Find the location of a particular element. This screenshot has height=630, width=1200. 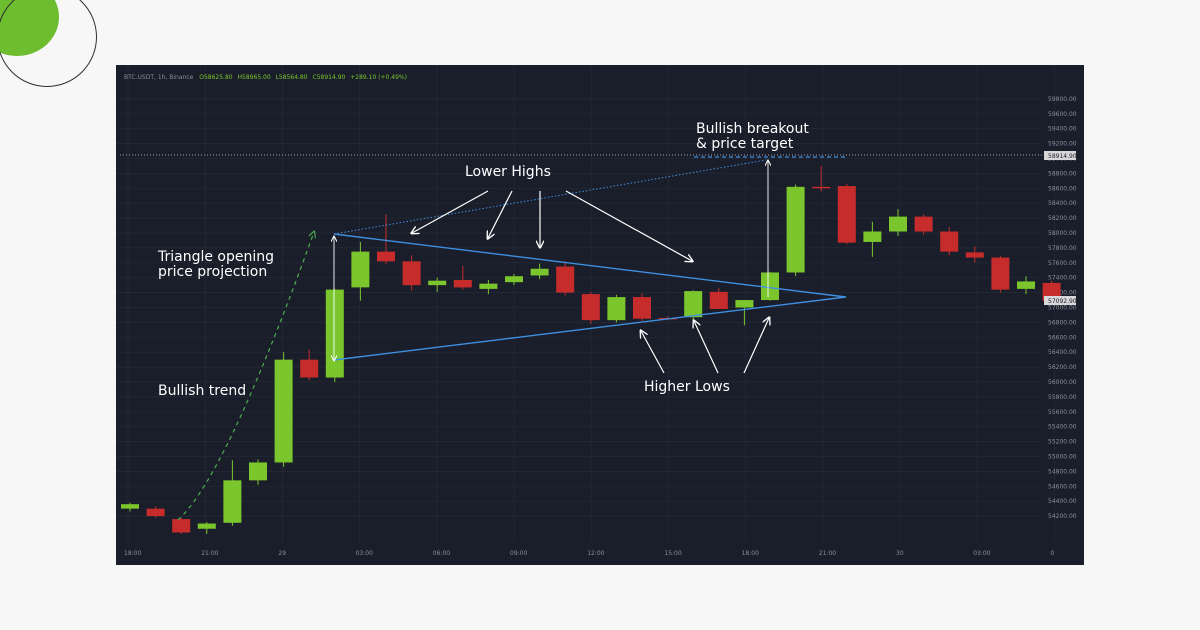

y-tick-label: 55000.00 is located at coordinates (1062, 457).